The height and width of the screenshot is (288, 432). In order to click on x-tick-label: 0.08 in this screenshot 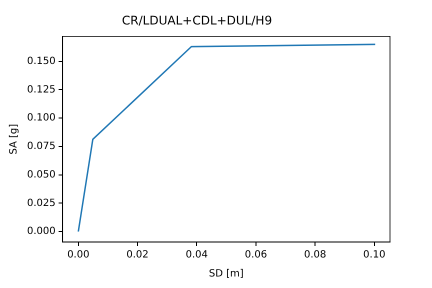, I will do `click(315, 255)`.